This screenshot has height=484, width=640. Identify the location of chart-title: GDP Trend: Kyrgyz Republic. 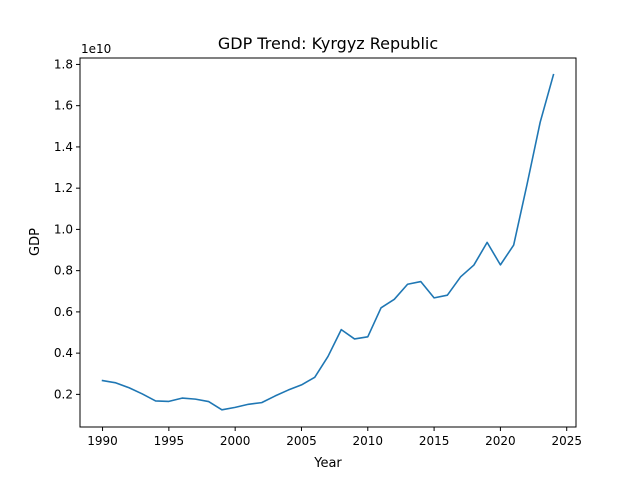
(328, 43).